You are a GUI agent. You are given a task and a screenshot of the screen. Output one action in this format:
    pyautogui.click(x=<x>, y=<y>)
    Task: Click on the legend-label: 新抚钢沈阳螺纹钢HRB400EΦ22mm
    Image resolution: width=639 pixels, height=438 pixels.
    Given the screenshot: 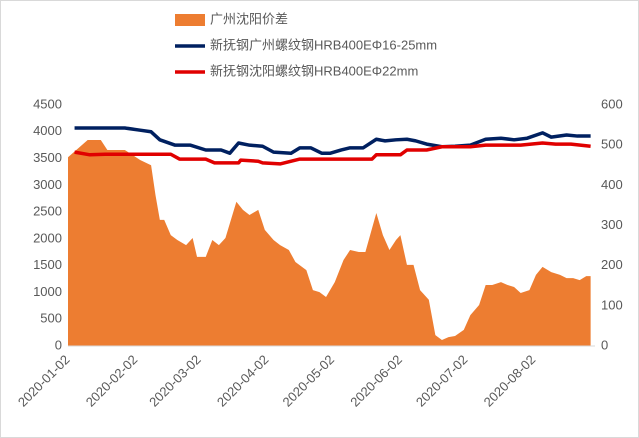 What is the action you would take?
    pyautogui.click(x=314, y=70)
    